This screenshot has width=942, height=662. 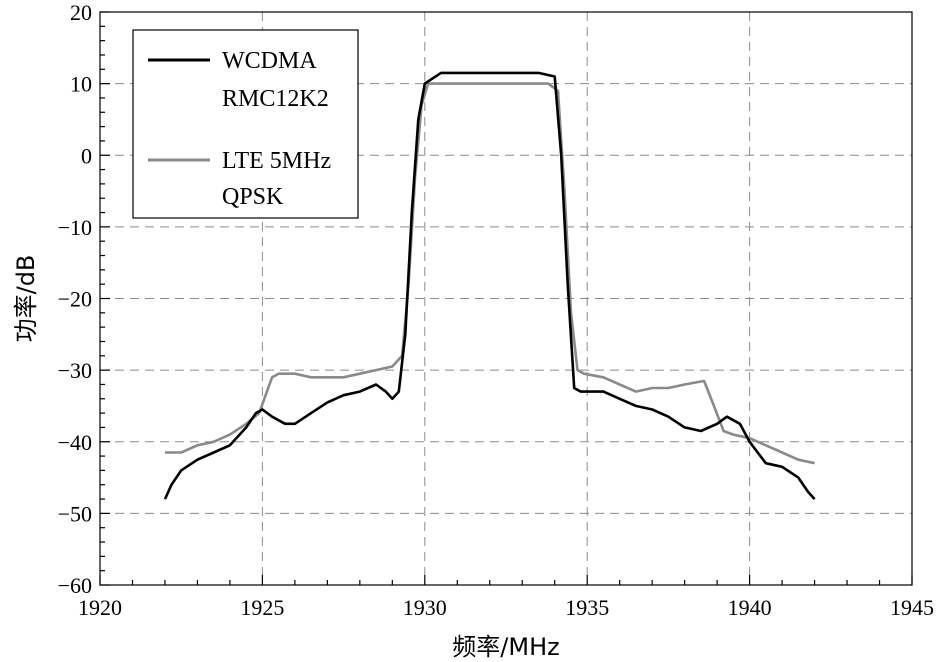 What do you see at coordinates (587, 607) in the screenshot?
I see `x-tick-label-1935: 1935` at bounding box center [587, 607].